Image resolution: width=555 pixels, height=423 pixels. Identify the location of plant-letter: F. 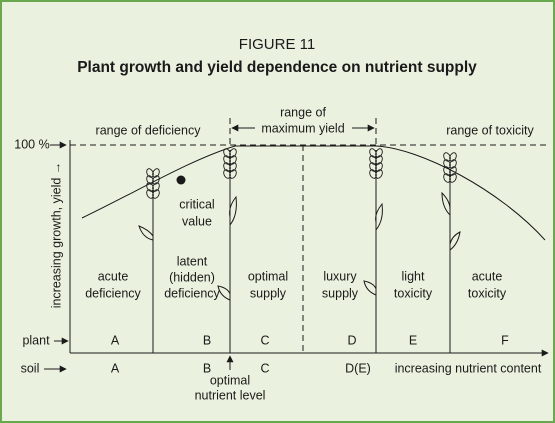
(505, 340).